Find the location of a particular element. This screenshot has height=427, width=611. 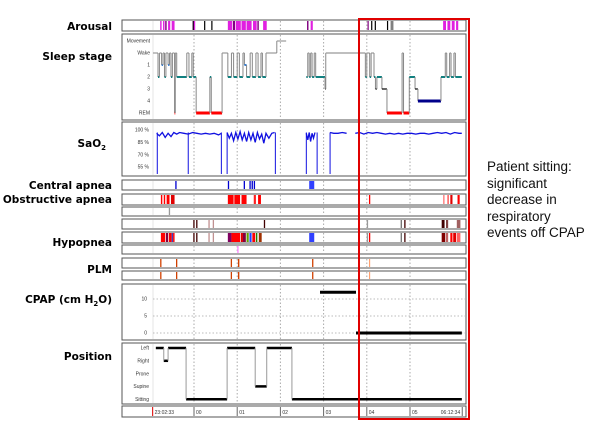

time-tick-label: 05 is located at coordinates (415, 413).